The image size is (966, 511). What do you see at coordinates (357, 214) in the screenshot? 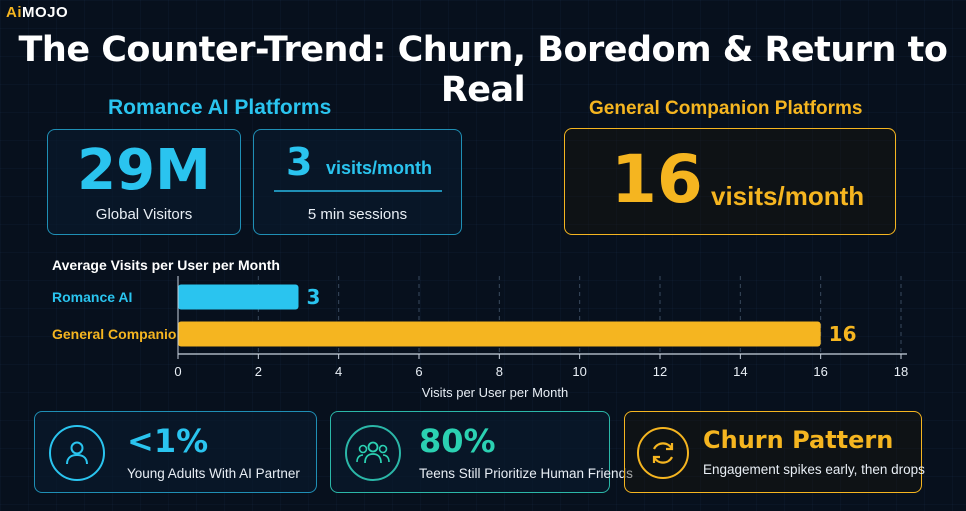
I see `session-length-label: 5 min sessions` at bounding box center [357, 214].